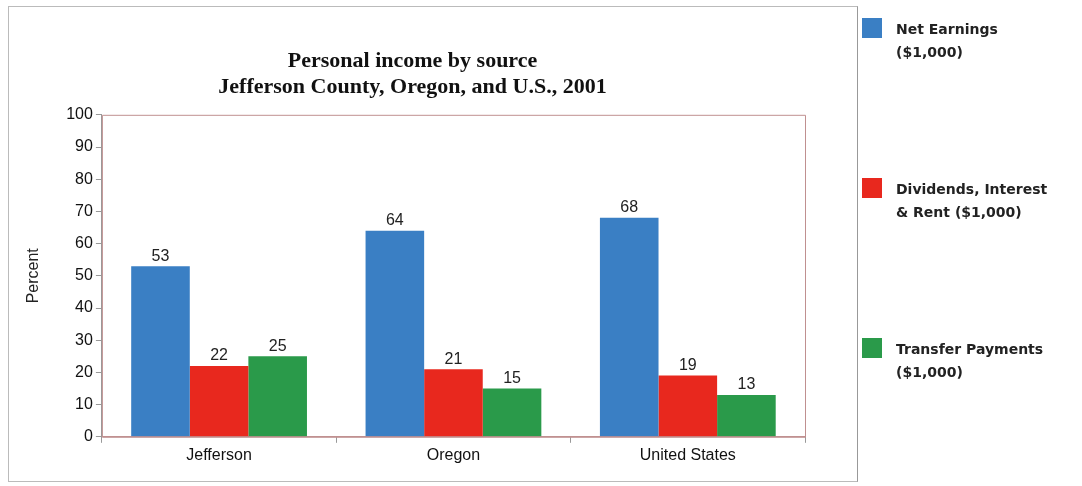 The width and height of the screenshot is (1082, 486). What do you see at coordinates (970, 361) in the screenshot?
I see `legend-label: Transfer Payments ($1,000)` at bounding box center [970, 361].